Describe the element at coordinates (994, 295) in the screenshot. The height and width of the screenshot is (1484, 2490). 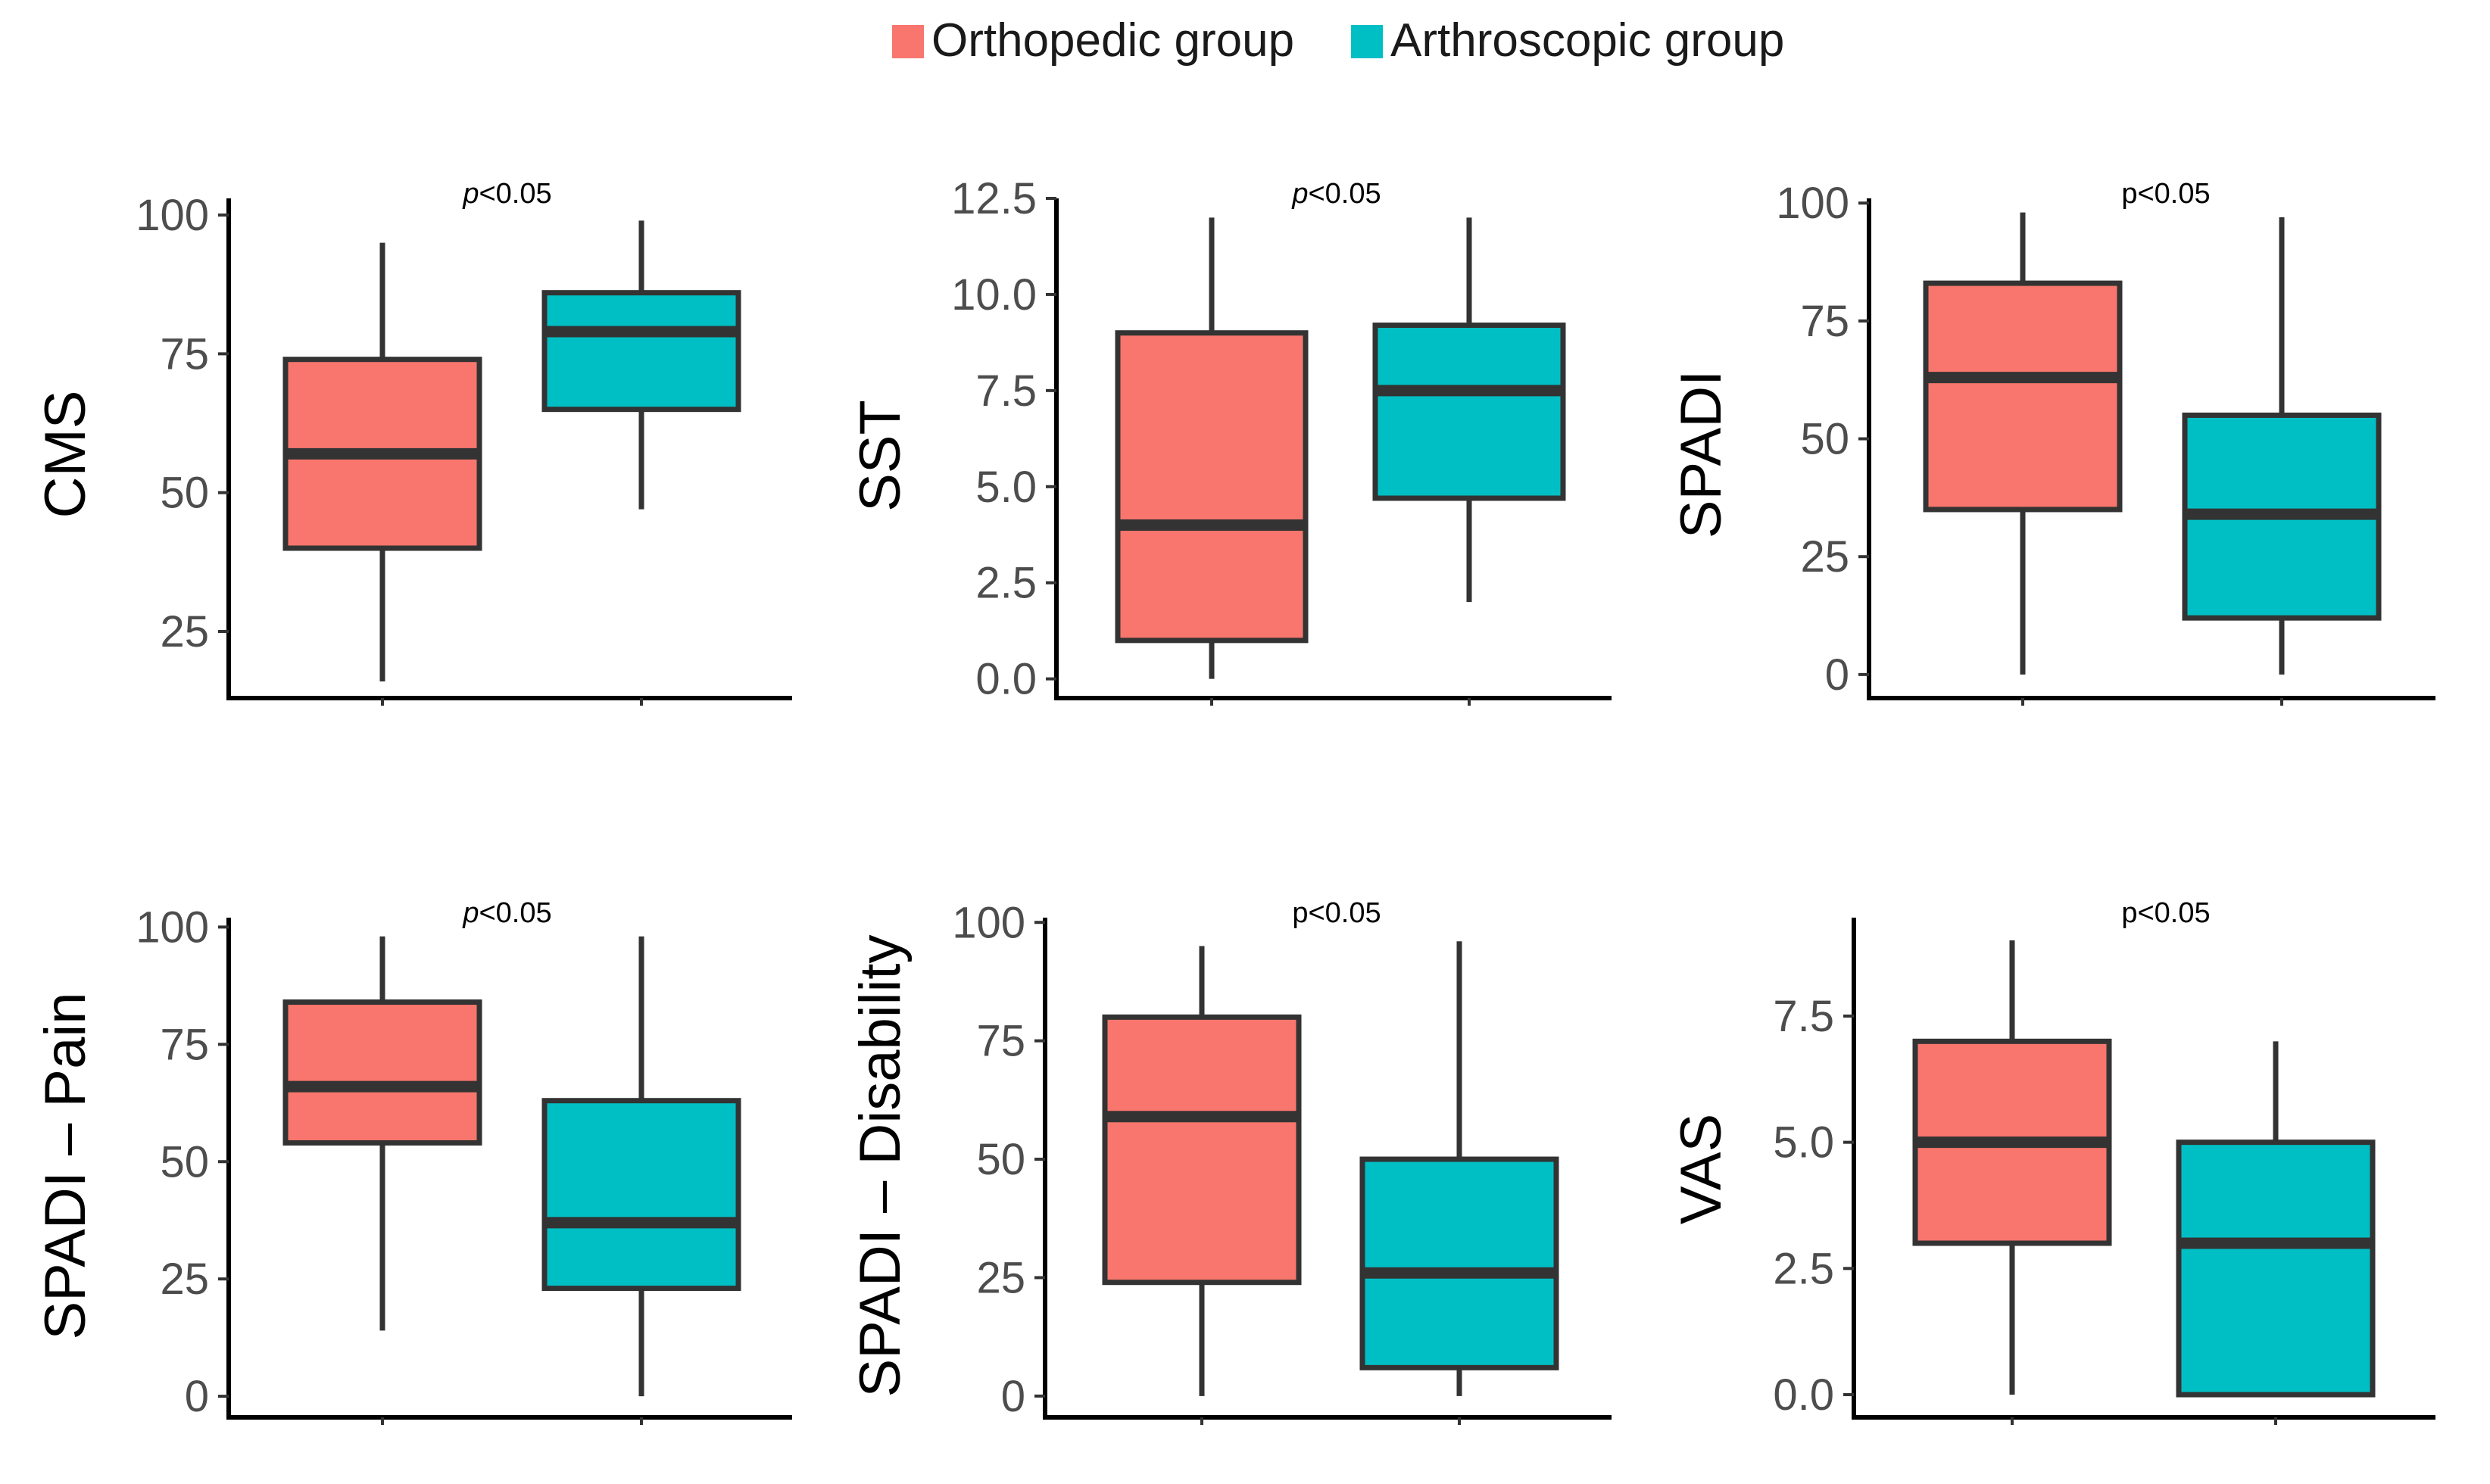
I see `y-tick-label: 10.0` at that location.